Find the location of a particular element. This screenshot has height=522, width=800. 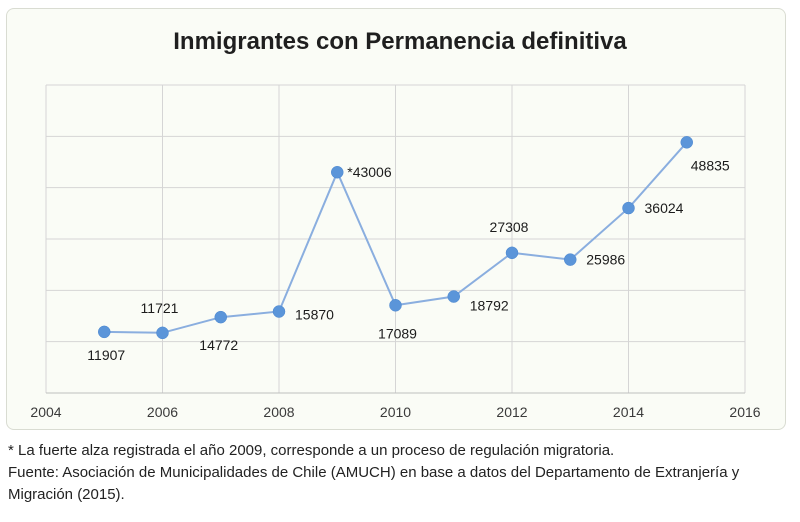

data-label-2012: 27308 is located at coordinates (509, 227).